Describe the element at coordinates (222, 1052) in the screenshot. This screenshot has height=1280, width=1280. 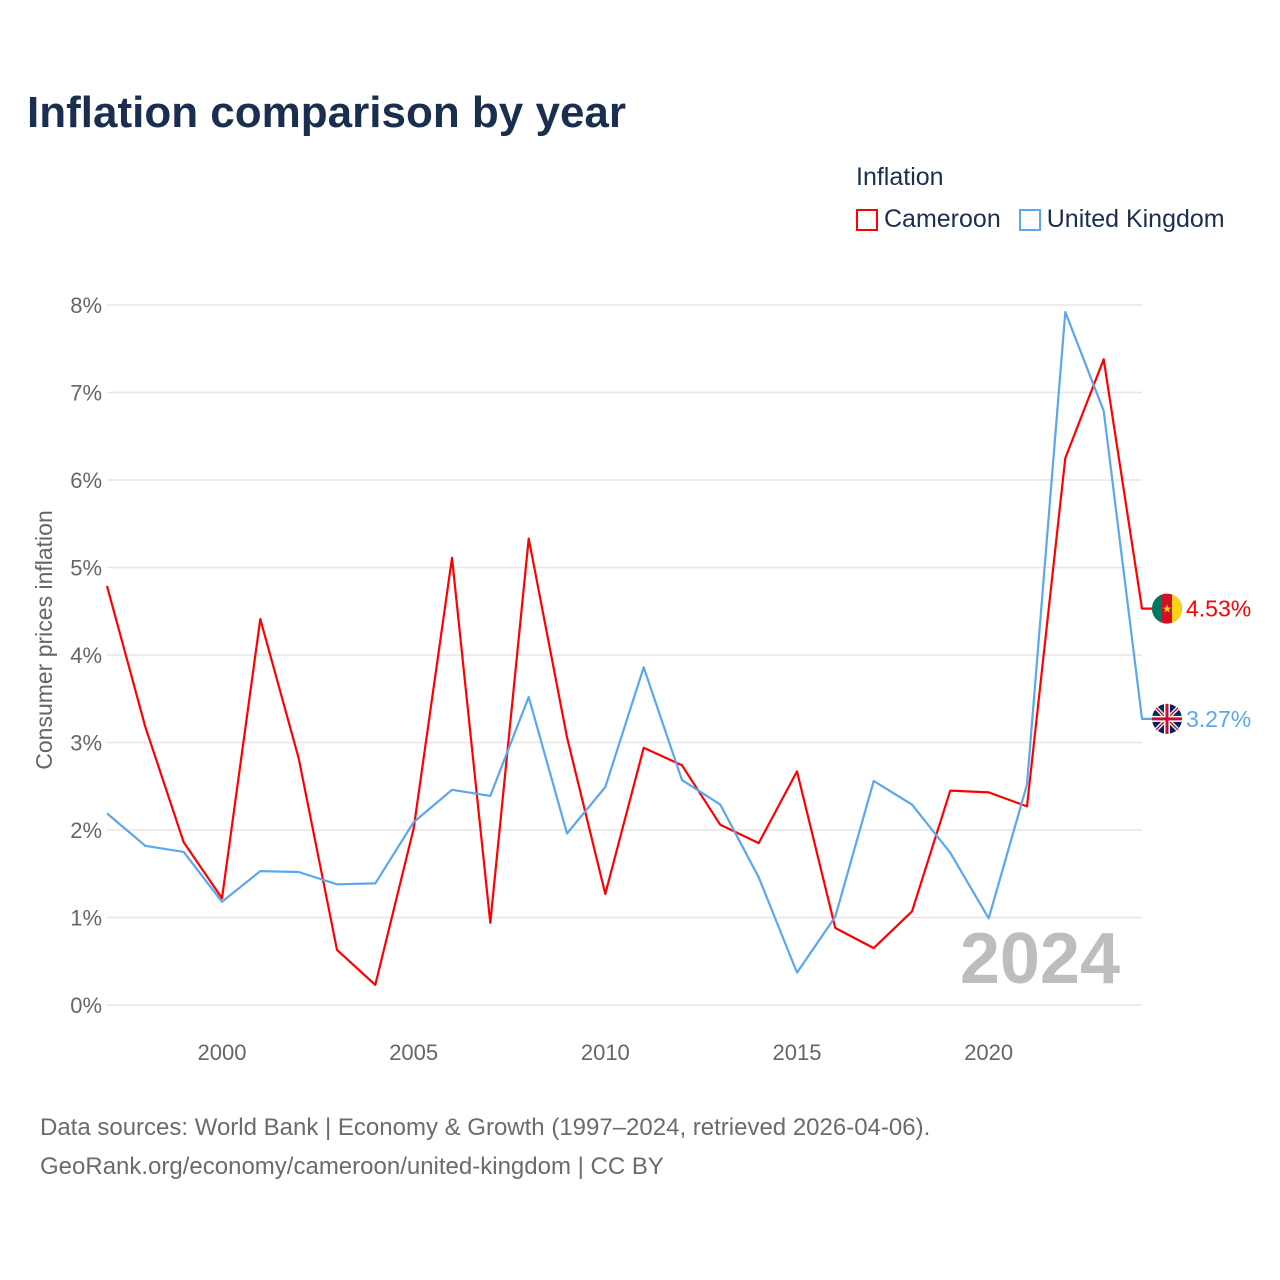
I see `x-tick-label: 2000` at that location.